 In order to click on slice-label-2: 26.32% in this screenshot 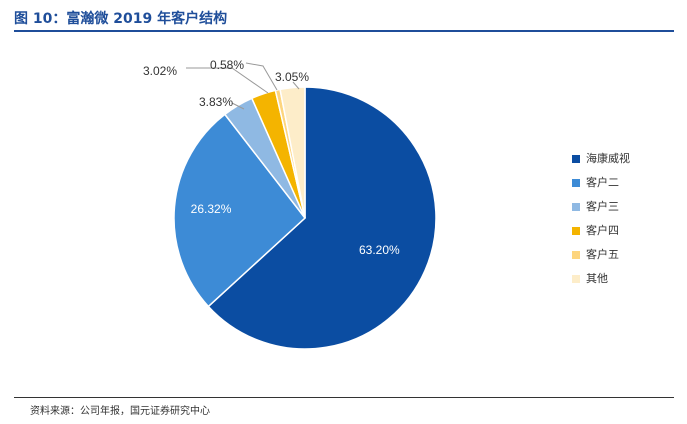, I will do `click(211, 209)`.